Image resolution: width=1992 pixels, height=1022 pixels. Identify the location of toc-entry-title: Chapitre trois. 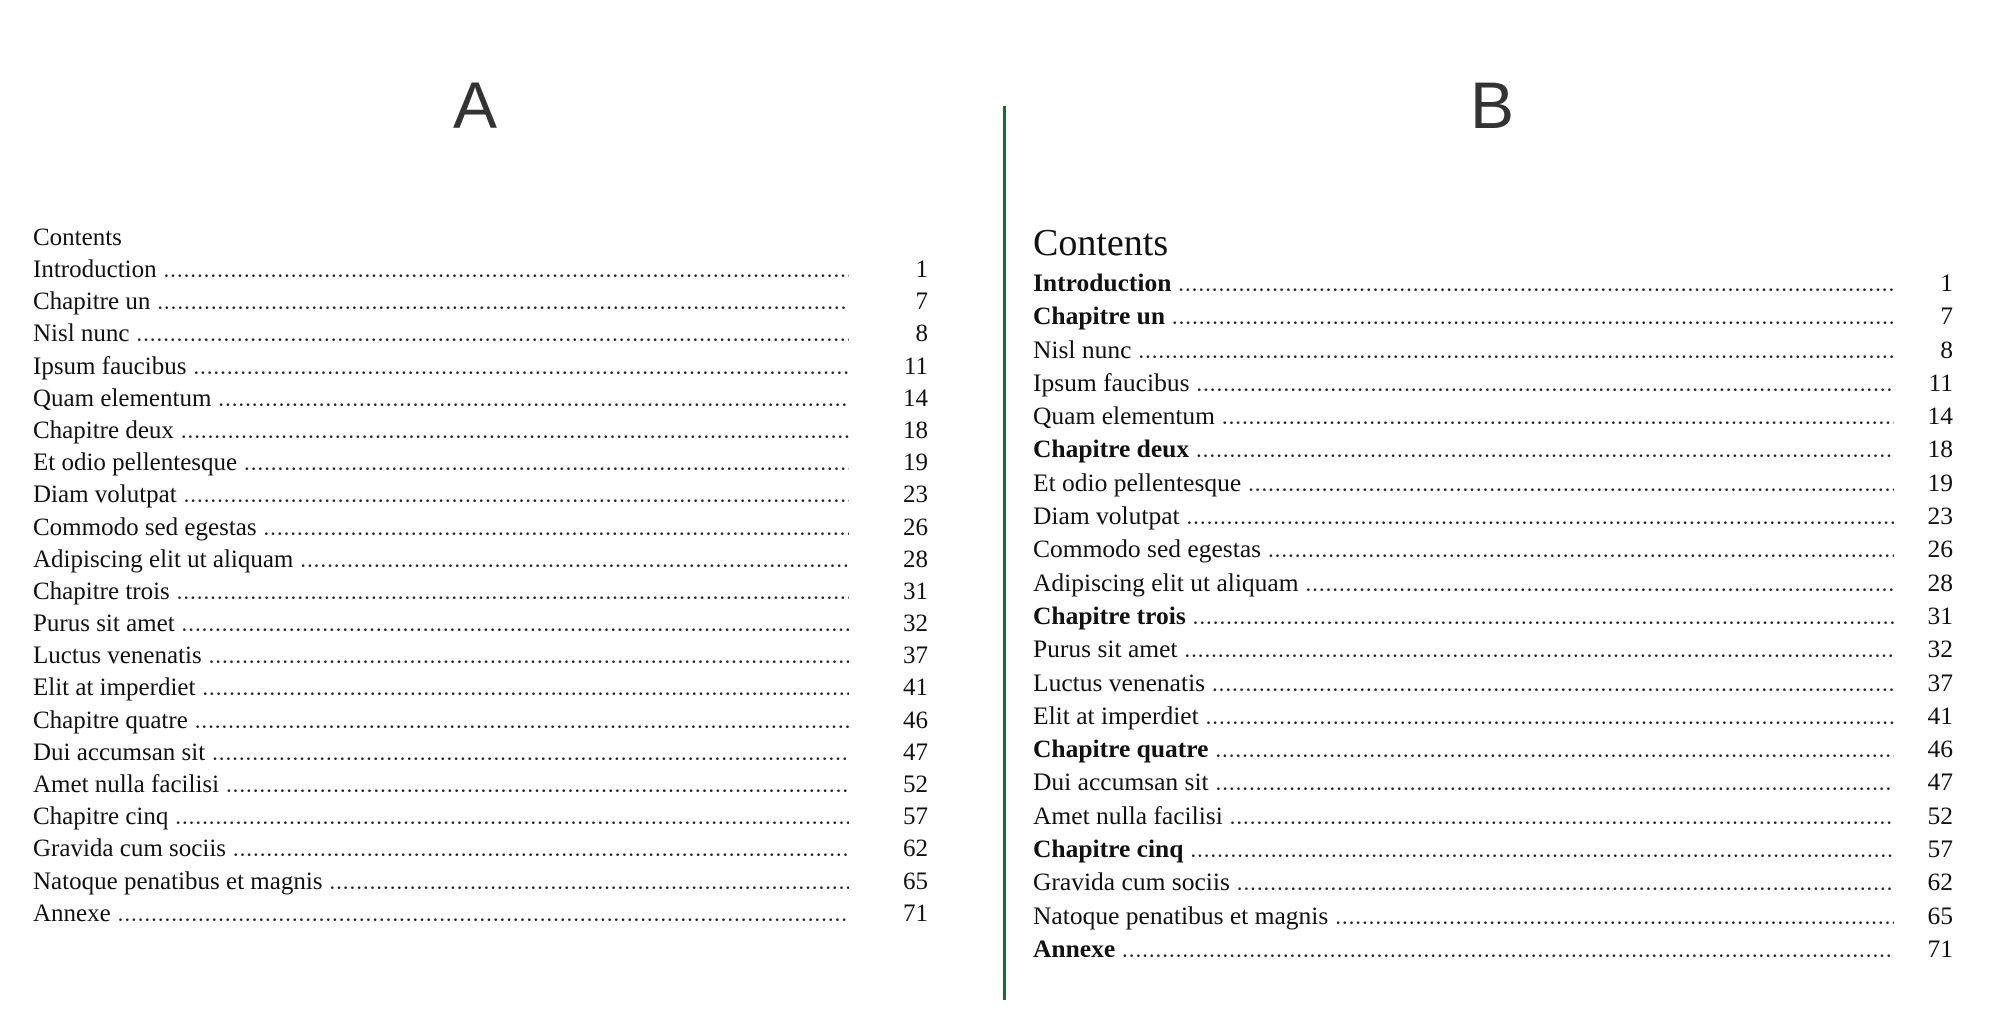
(1109, 615).